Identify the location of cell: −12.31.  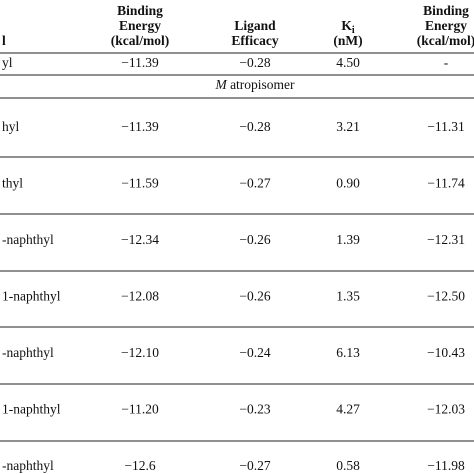
(446, 239).